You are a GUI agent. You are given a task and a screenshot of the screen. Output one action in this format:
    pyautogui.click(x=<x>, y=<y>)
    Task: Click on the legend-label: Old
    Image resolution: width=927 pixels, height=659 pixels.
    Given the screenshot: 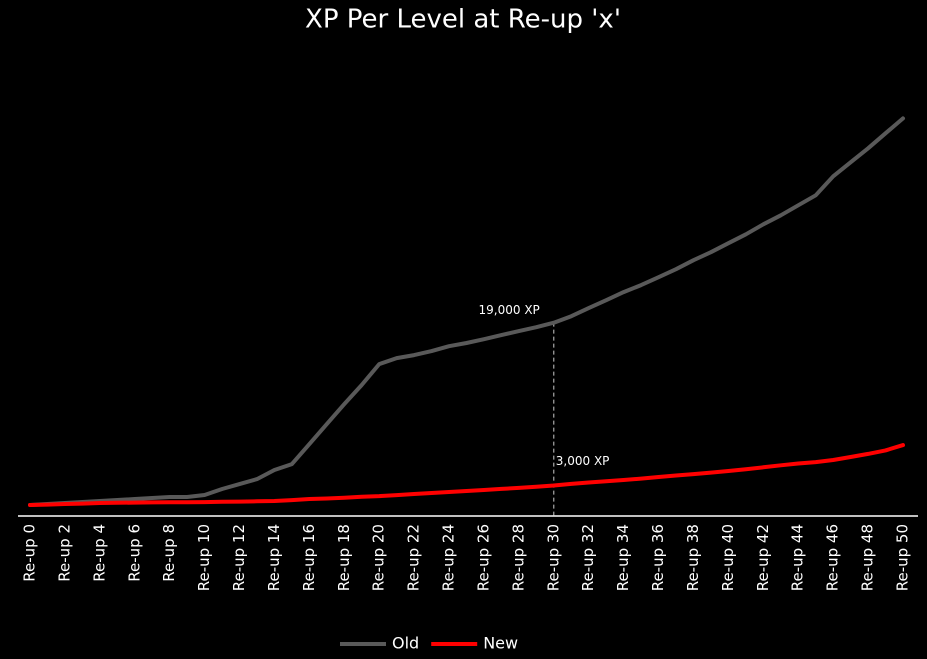 What is the action you would take?
    pyautogui.click(x=405, y=643)
    